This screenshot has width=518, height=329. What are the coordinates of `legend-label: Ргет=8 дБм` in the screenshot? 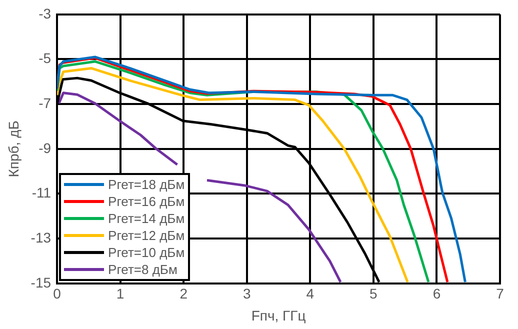 It's located at (143, 269).